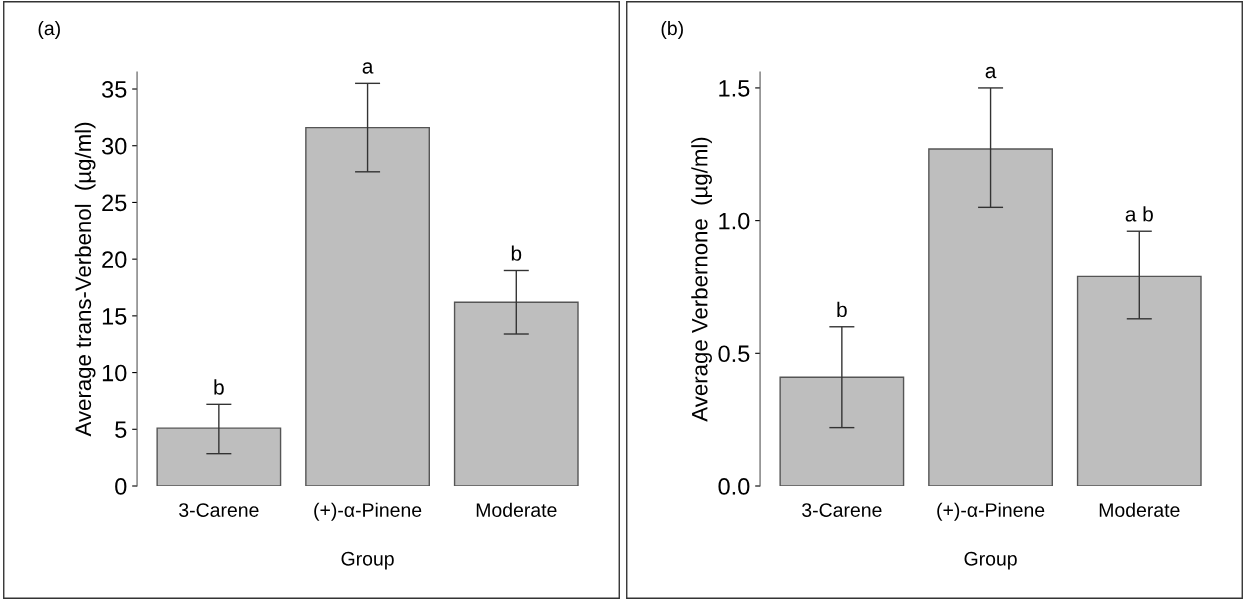 Image resolution: width=1246 pixels, height=600 pixels. I want to click on annotation: a b, so click(1139, 214).